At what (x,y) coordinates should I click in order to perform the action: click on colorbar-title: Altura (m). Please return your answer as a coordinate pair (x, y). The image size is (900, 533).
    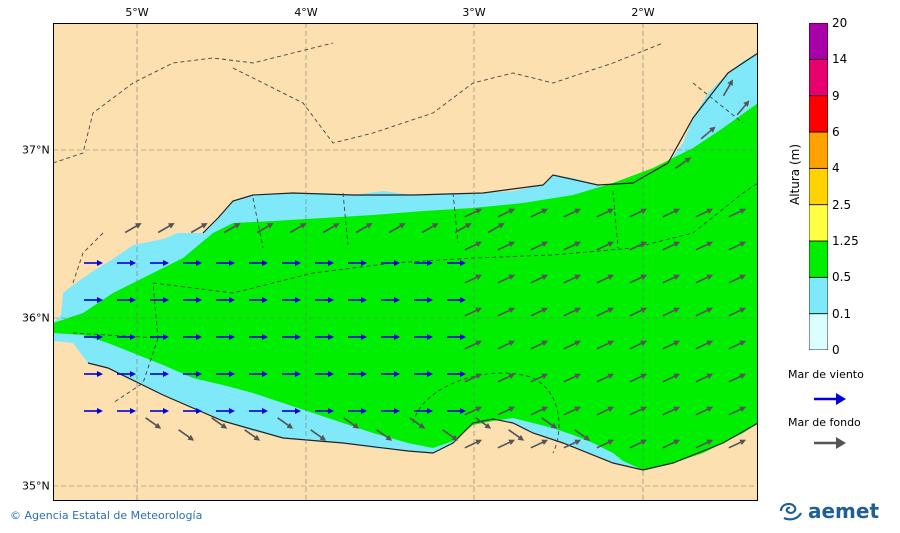
    Looking at the image, I should click on (795, 174).